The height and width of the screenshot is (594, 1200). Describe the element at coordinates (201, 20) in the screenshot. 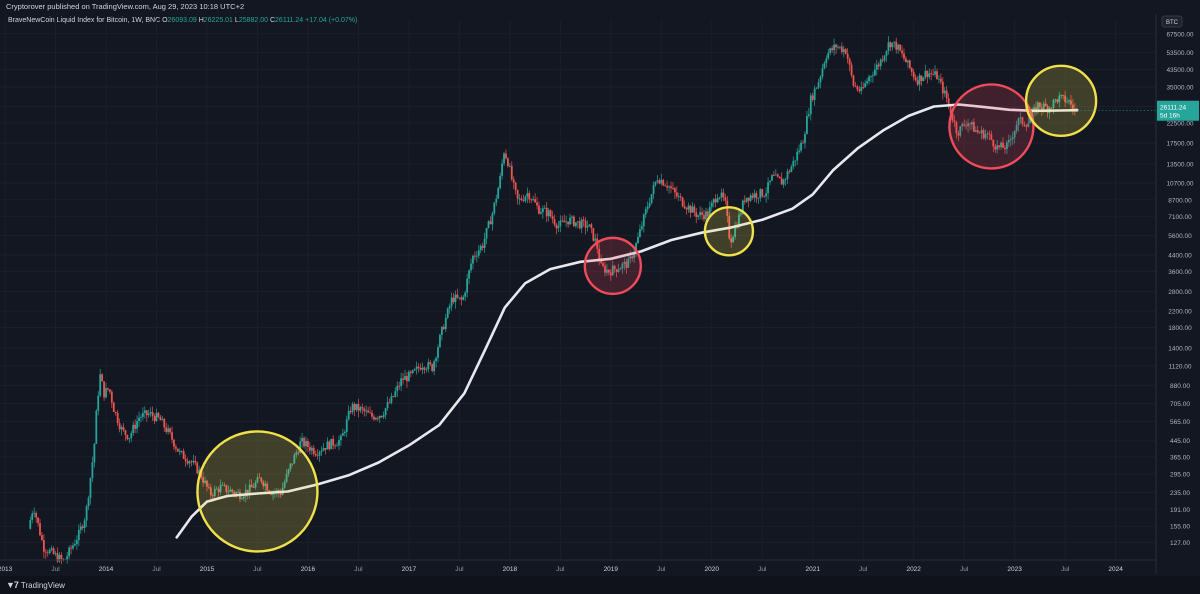

I see `high-label: H` at that location.